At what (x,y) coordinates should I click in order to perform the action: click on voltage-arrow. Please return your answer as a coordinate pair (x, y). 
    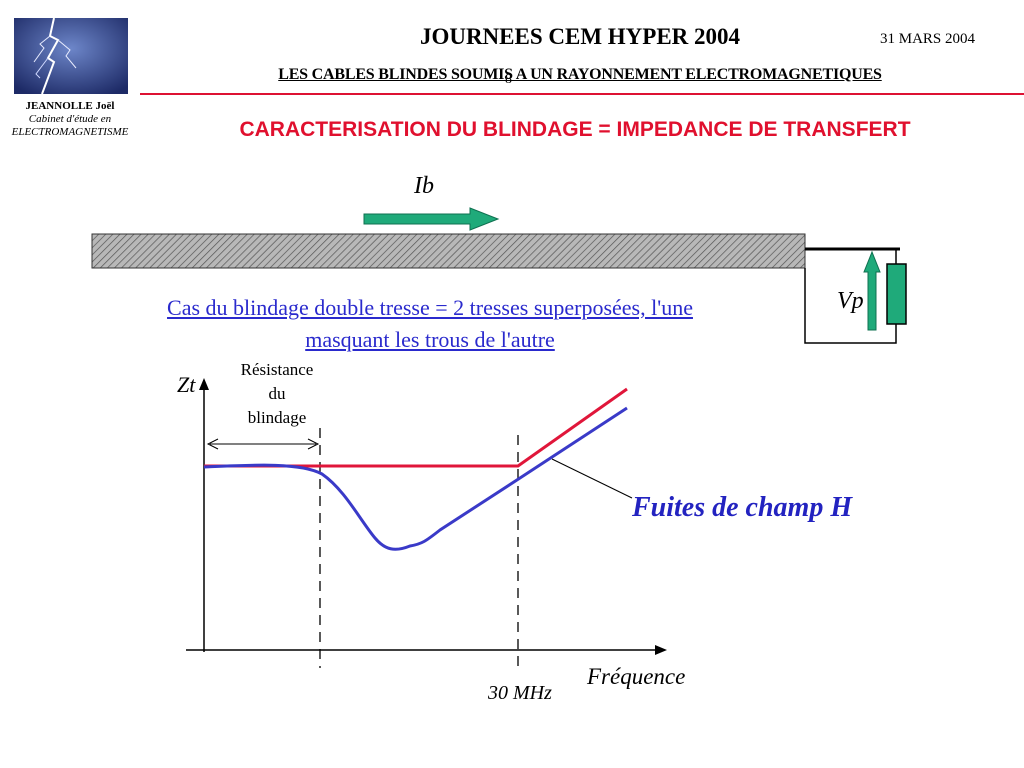
    Looking at the image, I should click on (872, 290).